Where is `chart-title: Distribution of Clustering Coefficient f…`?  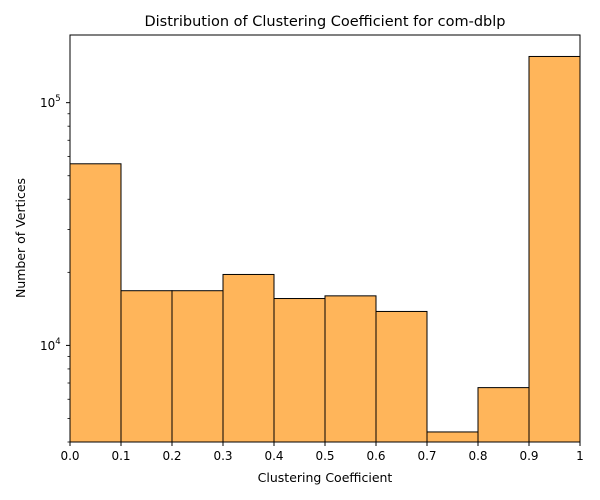 chart-title: Distribution of Clustering Coefficient f… is located at coordinates (324, 22).